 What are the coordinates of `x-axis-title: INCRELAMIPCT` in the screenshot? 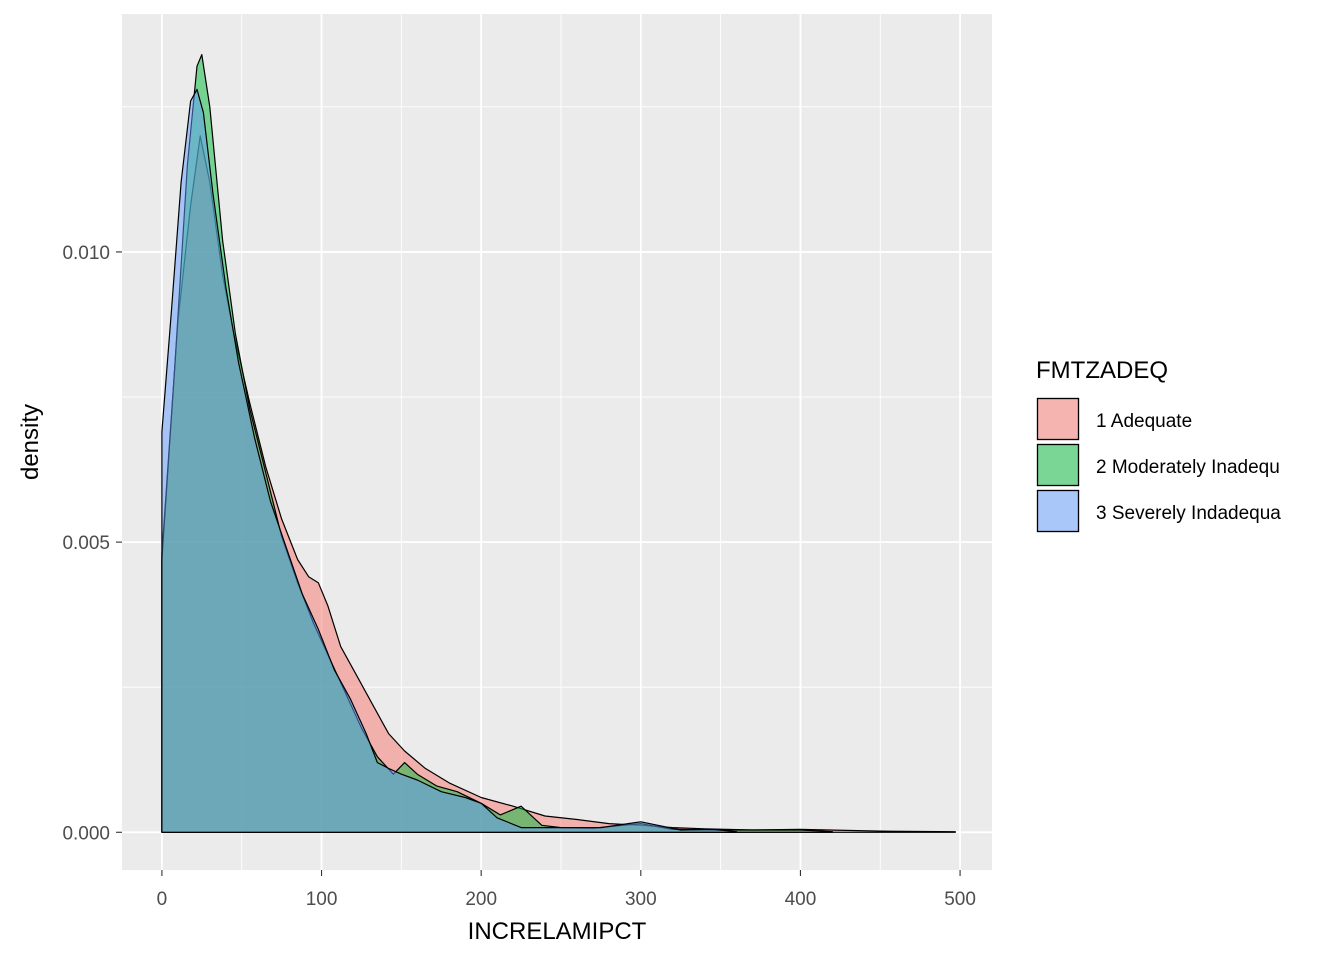 It's located at (557, 931).